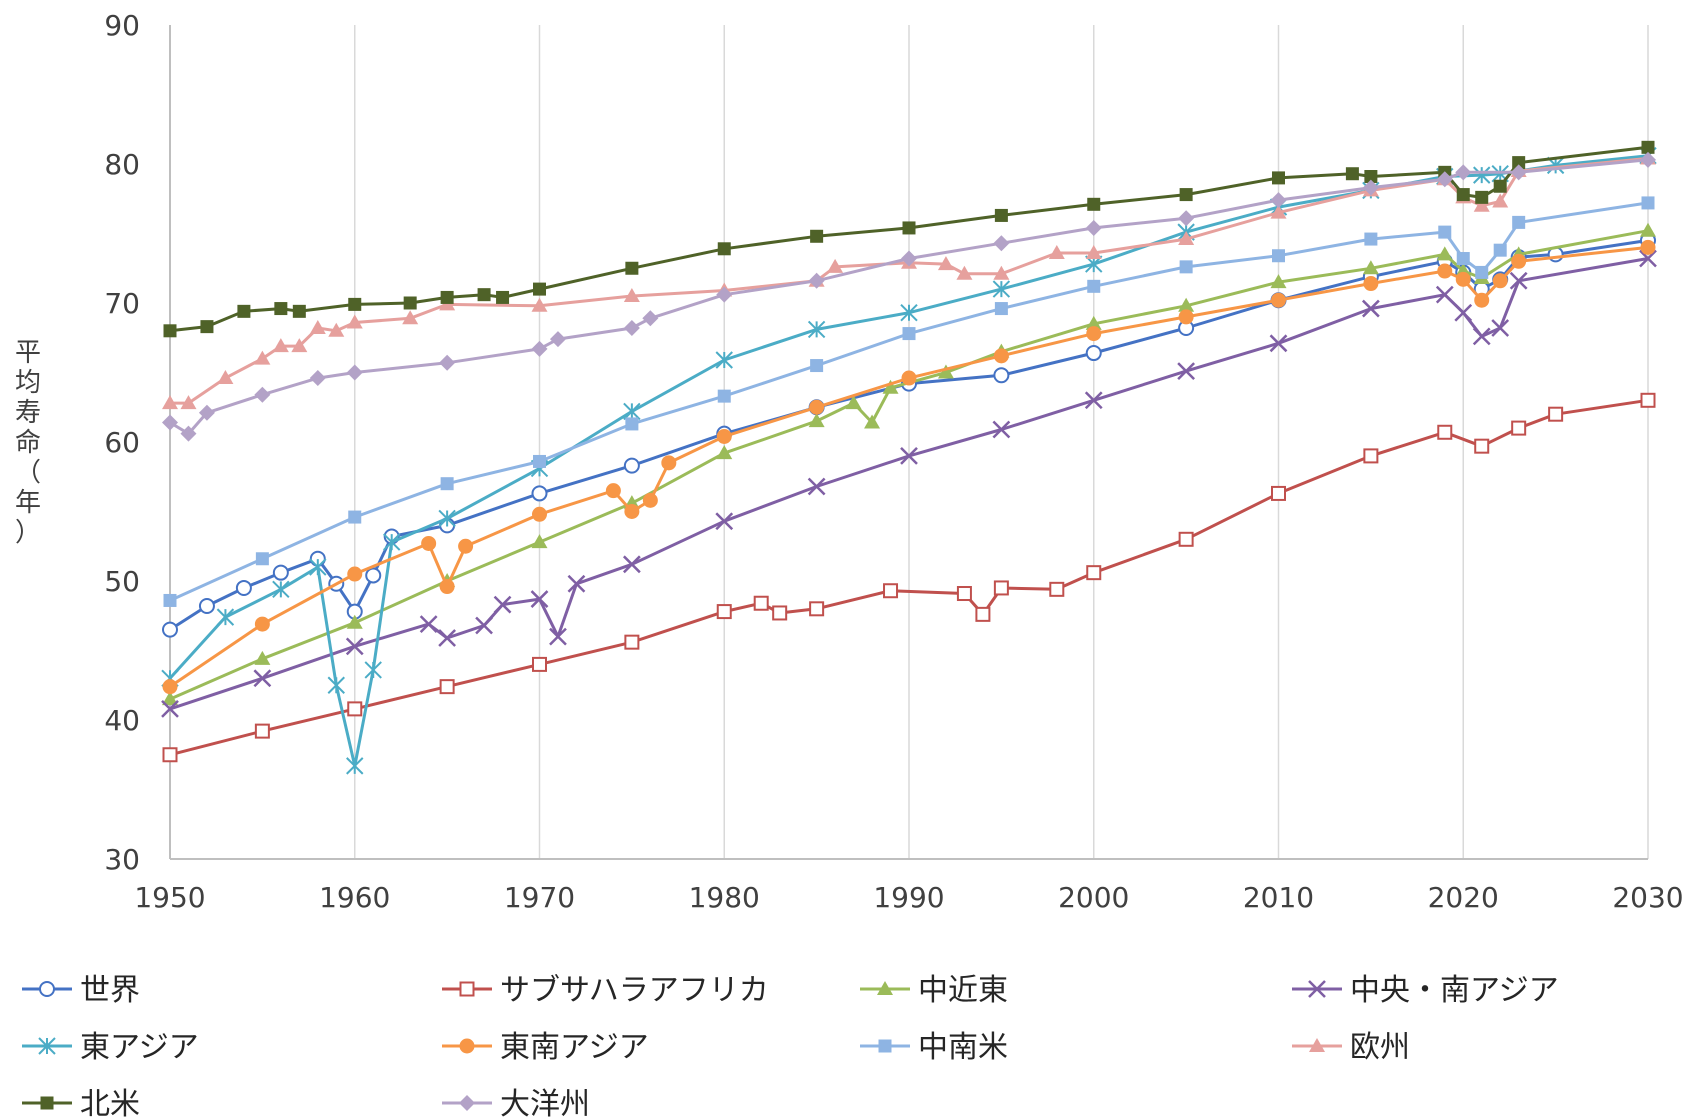 The height and width of the screenshot is (1117, 1698). I want to click on x-tick-1950: 1950, so click(169, 897).